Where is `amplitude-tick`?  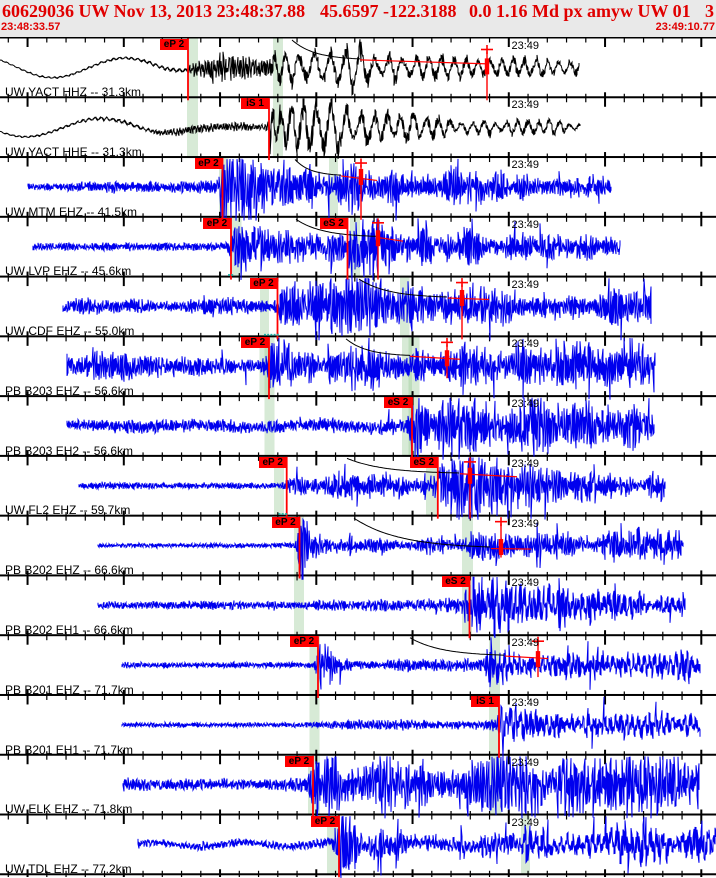 amplitude-tick is located at coordinates (277, 334).